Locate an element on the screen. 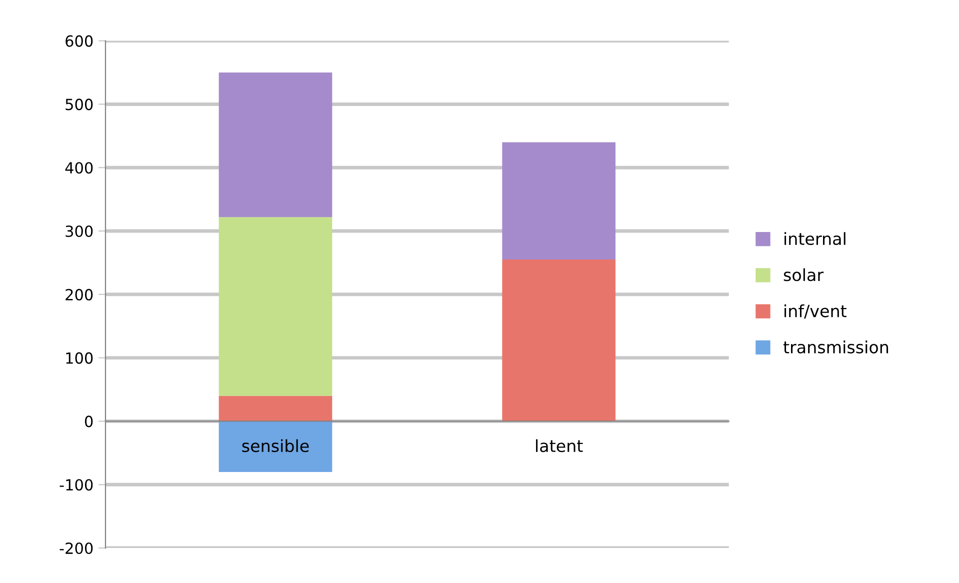 Image resolution: width=959 pixels, height=583 pixels. y-tick-label: 600 is located at coordinates (79, 41).